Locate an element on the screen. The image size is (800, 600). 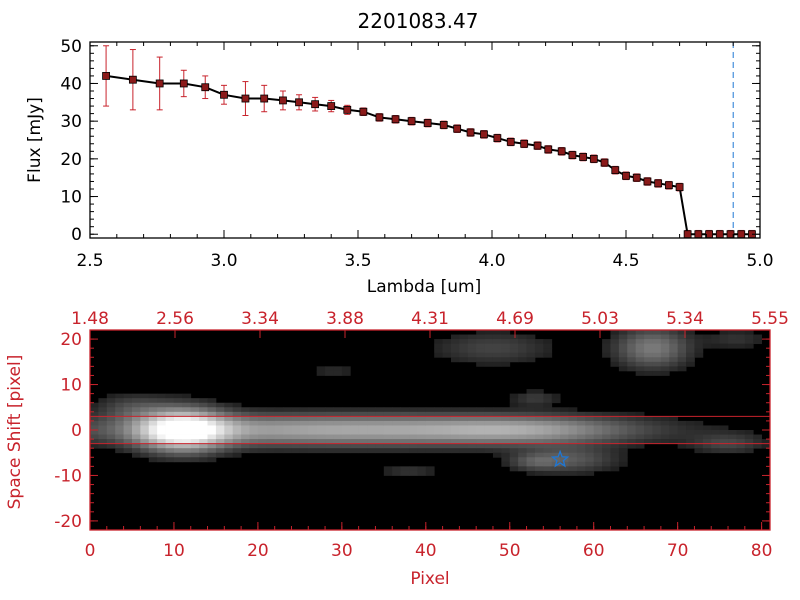
image-top-tick-labels: 1.48 2.56 3.34 3.88 4.31 4.69 5.03 5.34 5.55 is located at coordinates (430, 323).